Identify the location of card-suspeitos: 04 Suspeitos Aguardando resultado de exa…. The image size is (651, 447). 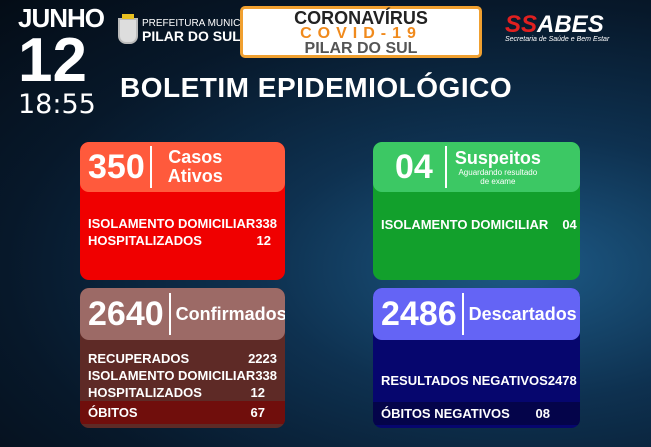
(476, 211).